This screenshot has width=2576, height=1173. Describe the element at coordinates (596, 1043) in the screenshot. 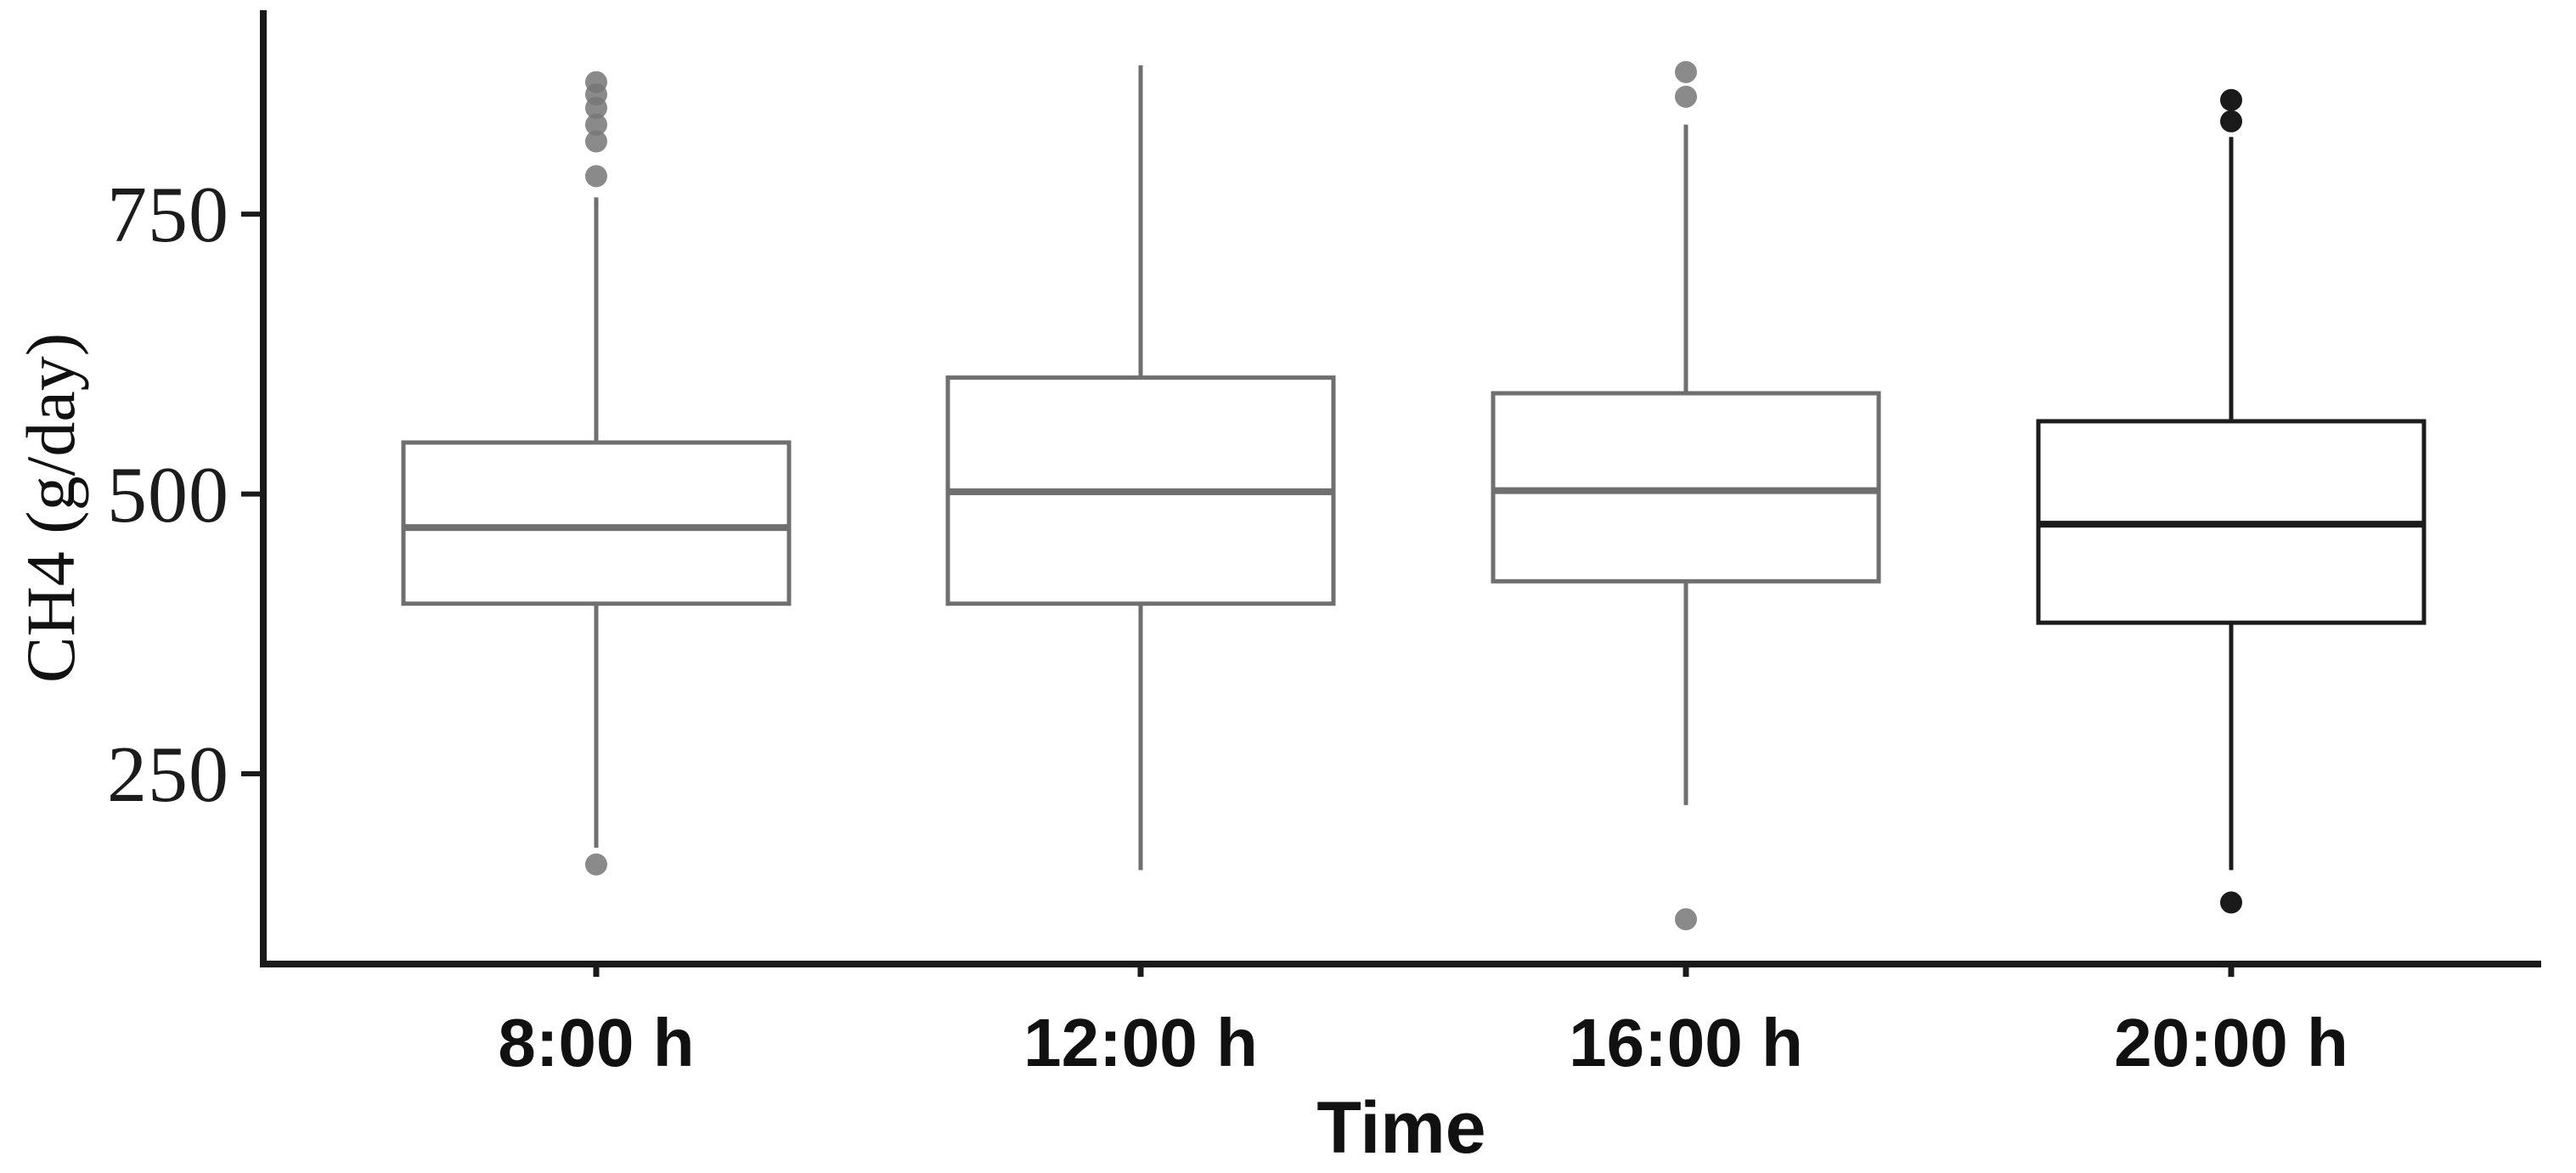

I see `x-tick-label-0800: 8:00 h` at that location.